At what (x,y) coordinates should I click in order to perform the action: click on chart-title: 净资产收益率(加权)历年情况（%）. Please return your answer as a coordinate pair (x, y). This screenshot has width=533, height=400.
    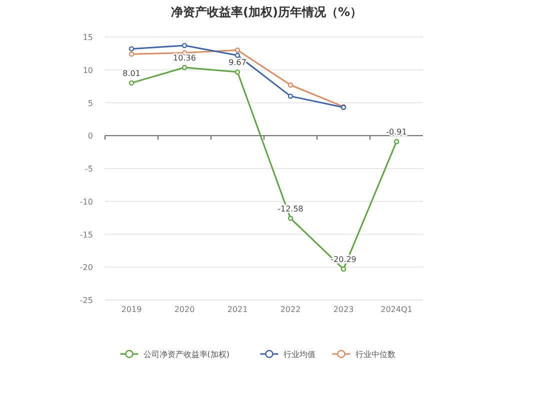
    Looking at the image, I should click on (266, 12).